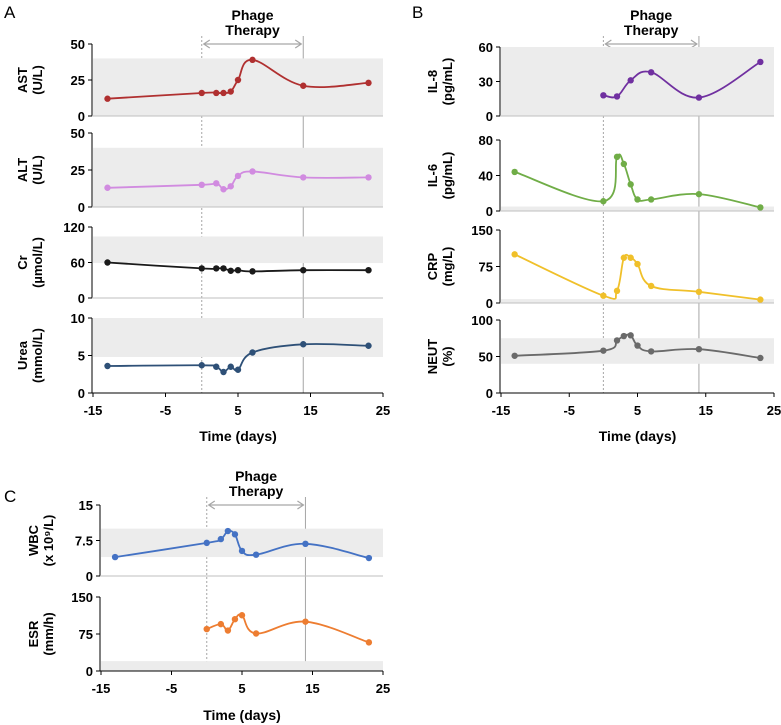 Image resolution: width=781 pixels, height=725 pixels. I want to click on y-axis-label: ALT (U/L), so click(30, 170).